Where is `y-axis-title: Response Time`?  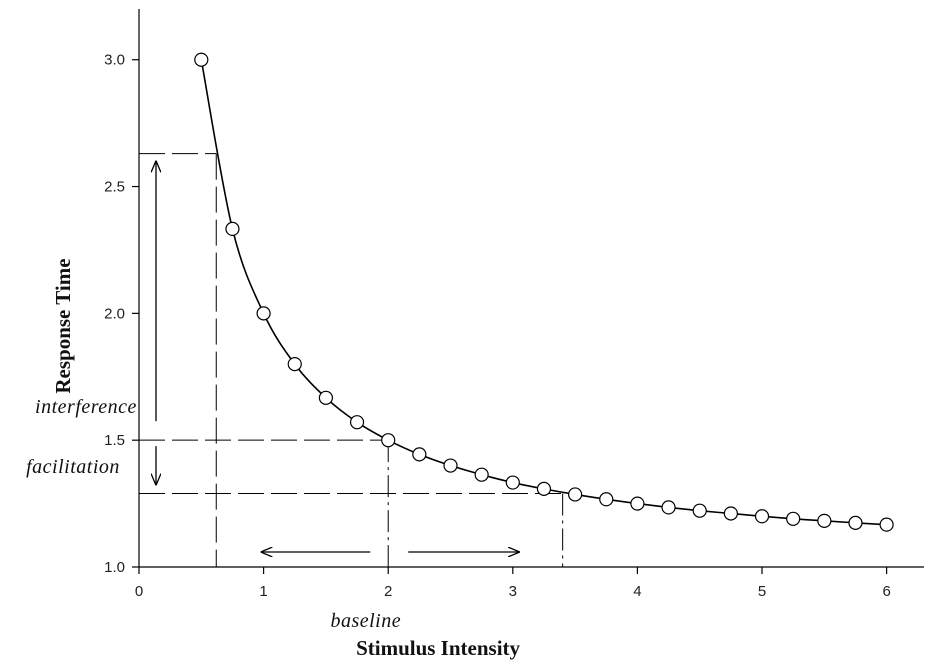
y-axis-title: Response Time is located at coordinates (63, 325).